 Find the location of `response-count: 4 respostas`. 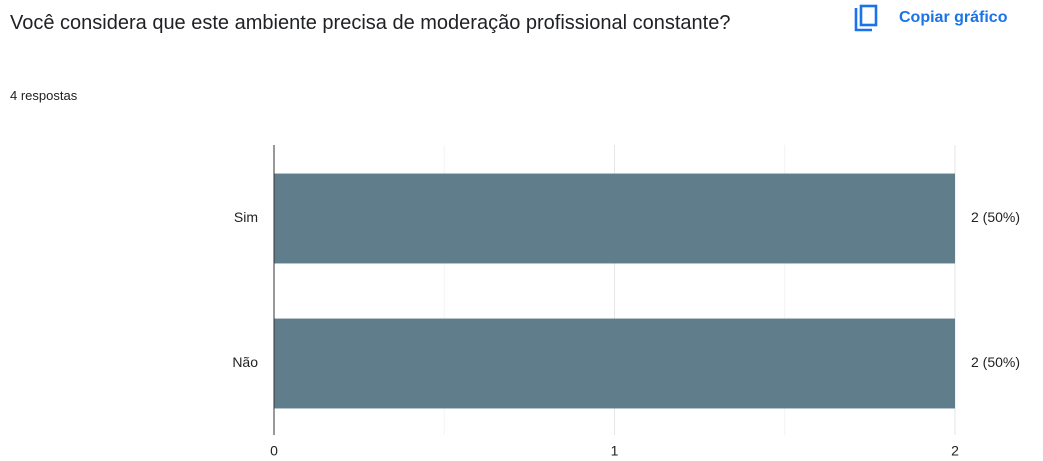

response-count: 4 respostas is located at coordinates (44, 95).